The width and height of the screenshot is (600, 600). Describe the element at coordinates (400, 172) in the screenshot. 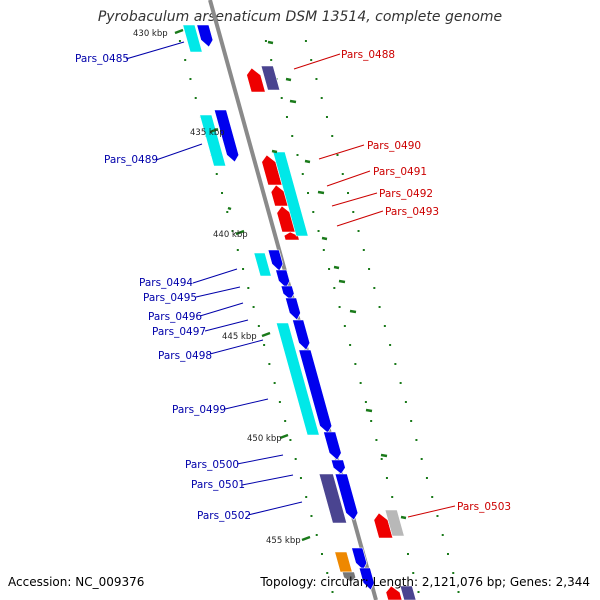

I see `gene-label: Pars_0491` at that location.